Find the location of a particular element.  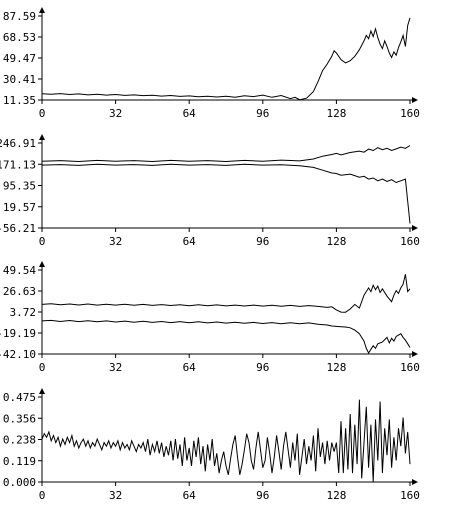

y-tick-label: 49.54 is located at coordinates (19, 270).